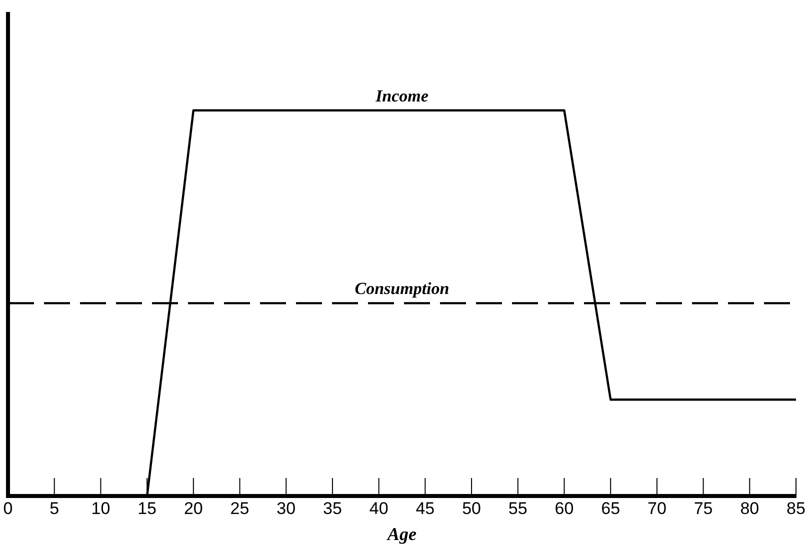 The image size is (810, 550). What do you see at coordinates (750, 508) in the screenshot?
I see `x-tick-label: 80` at bounding box center [750, 508].